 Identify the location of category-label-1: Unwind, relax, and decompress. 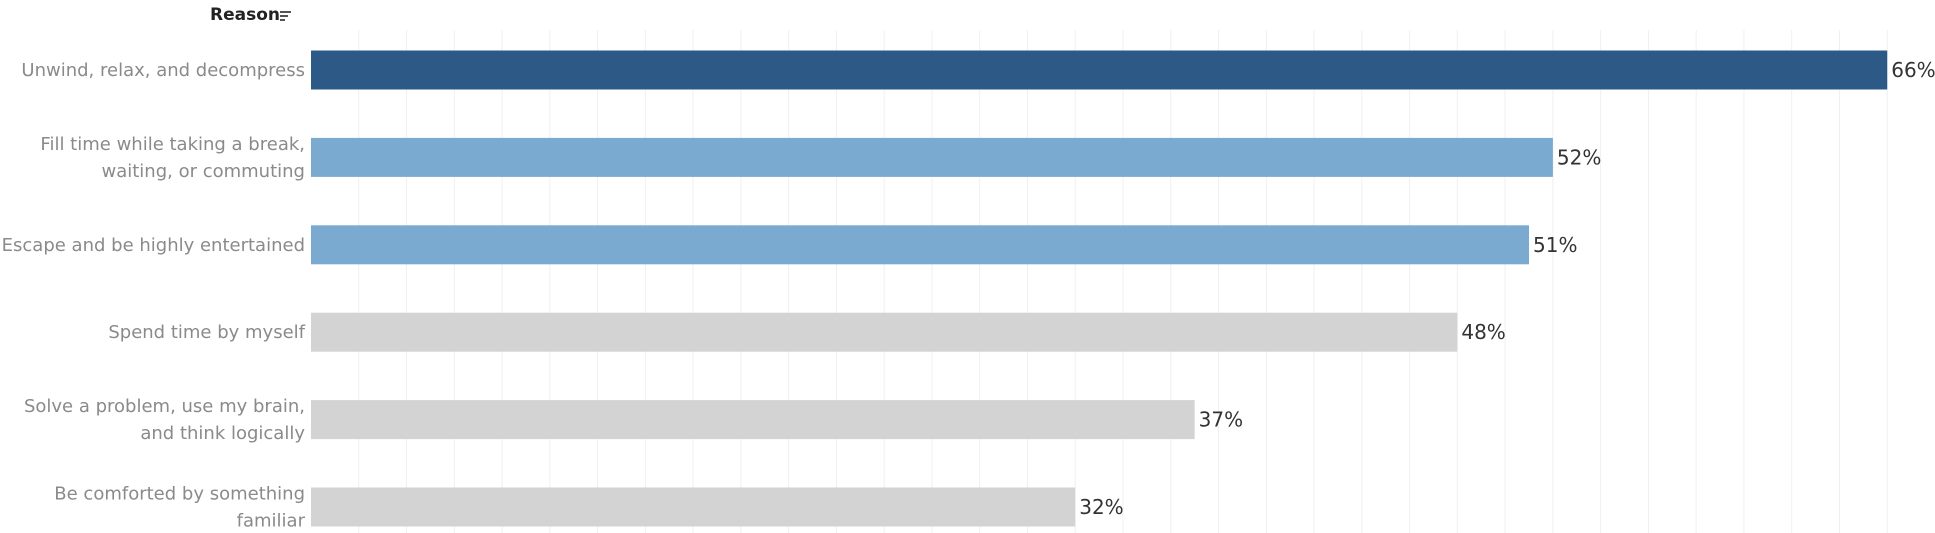
(163, 70).